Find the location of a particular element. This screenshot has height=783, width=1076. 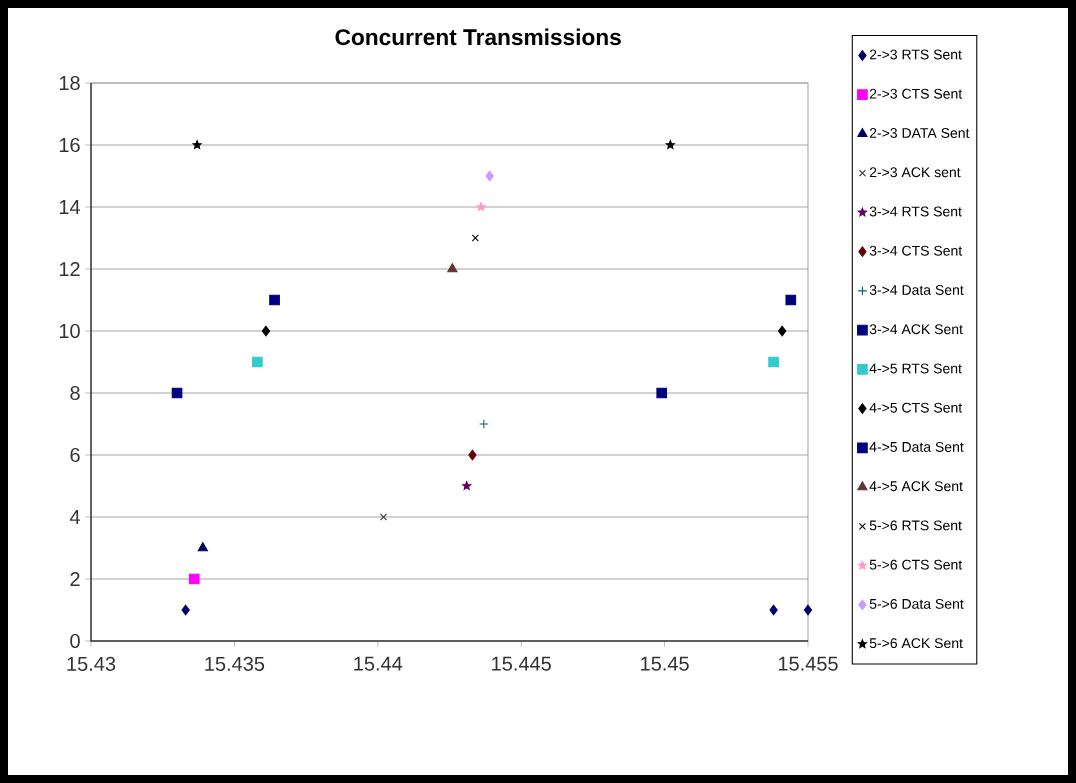

x-tick-label: 15.455 is located at coordinates (808, 663).